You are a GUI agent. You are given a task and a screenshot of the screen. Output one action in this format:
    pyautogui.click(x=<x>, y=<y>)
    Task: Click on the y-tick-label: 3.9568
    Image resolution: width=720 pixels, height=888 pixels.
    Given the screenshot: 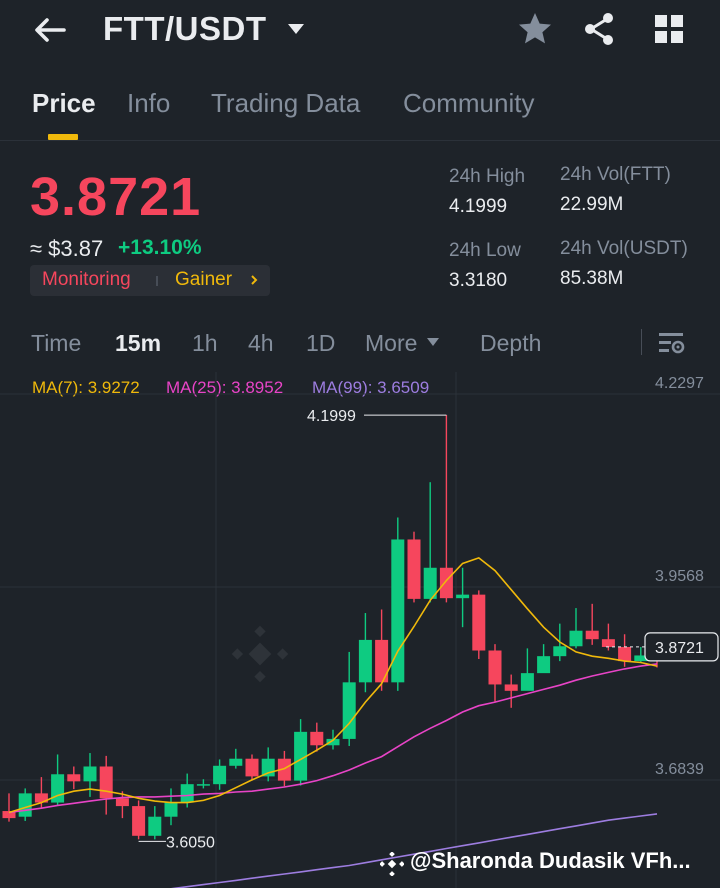 What is the action you would take?
    pyautogui.click(x=679, y=576)
    